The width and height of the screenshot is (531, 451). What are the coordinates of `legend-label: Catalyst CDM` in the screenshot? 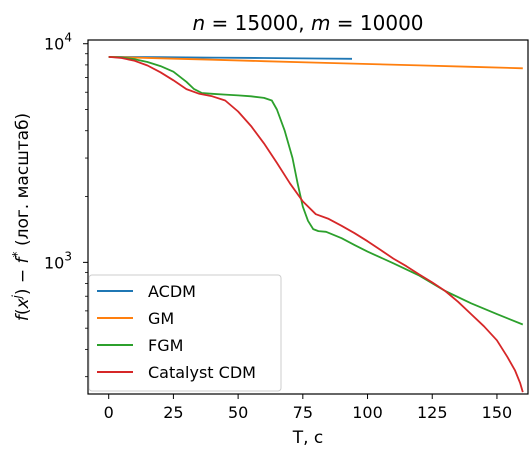 It's located at (202, 372).